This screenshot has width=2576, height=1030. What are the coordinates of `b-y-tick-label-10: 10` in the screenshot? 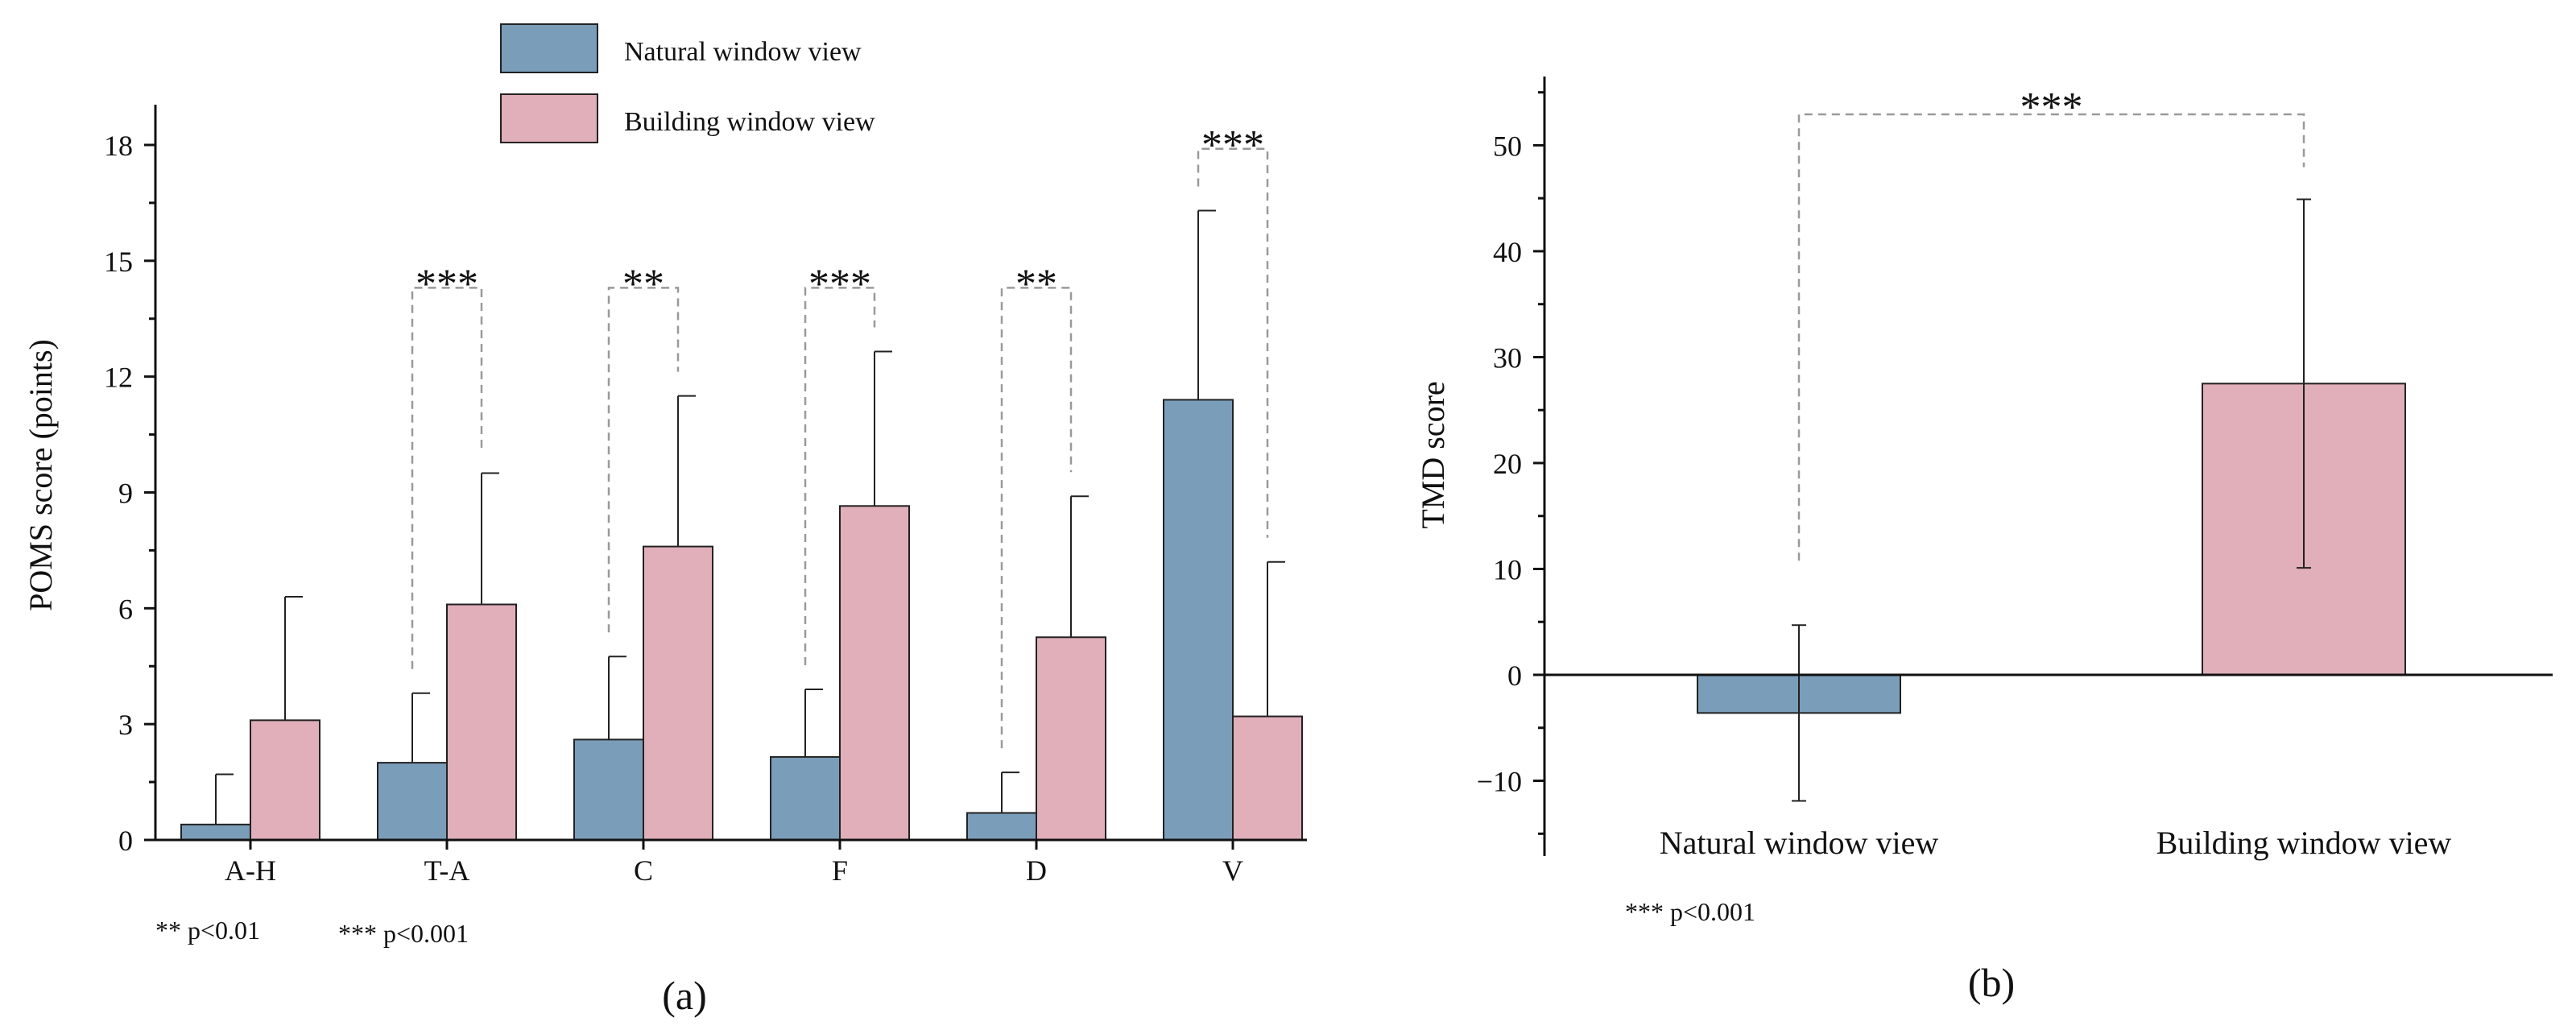 It's located at (1508, 569).